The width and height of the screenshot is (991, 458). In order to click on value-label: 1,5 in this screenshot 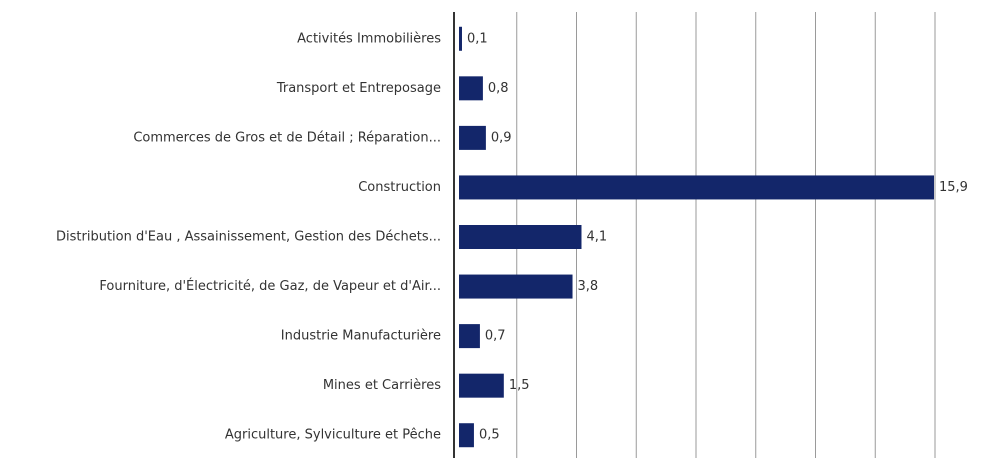, I will do `click(519, 385)`.